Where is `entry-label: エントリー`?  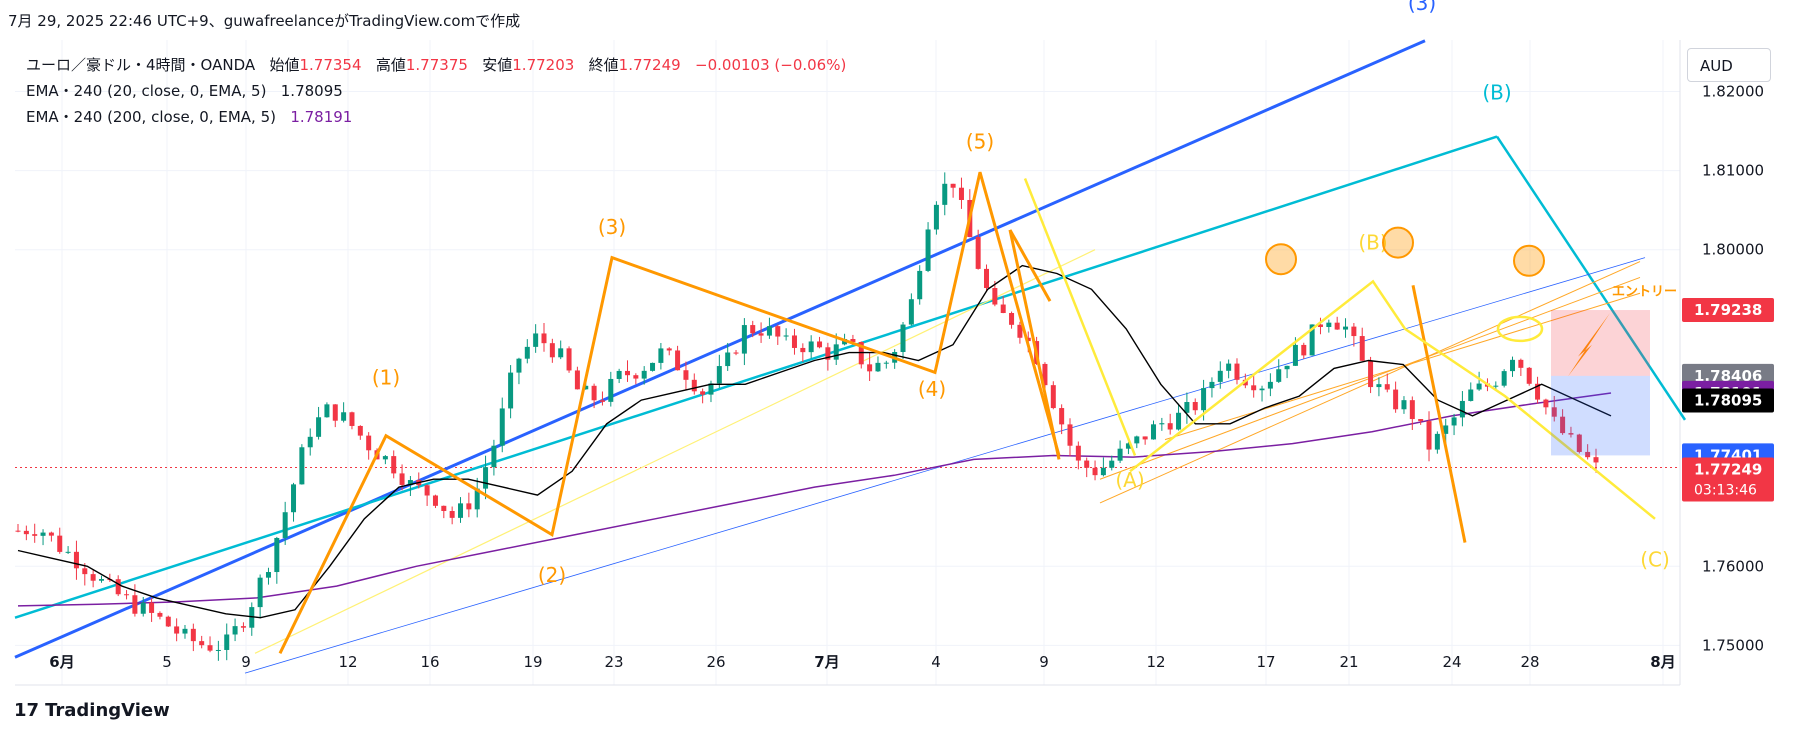
entry-label: エントリー is located at coordinates (1644, 292).